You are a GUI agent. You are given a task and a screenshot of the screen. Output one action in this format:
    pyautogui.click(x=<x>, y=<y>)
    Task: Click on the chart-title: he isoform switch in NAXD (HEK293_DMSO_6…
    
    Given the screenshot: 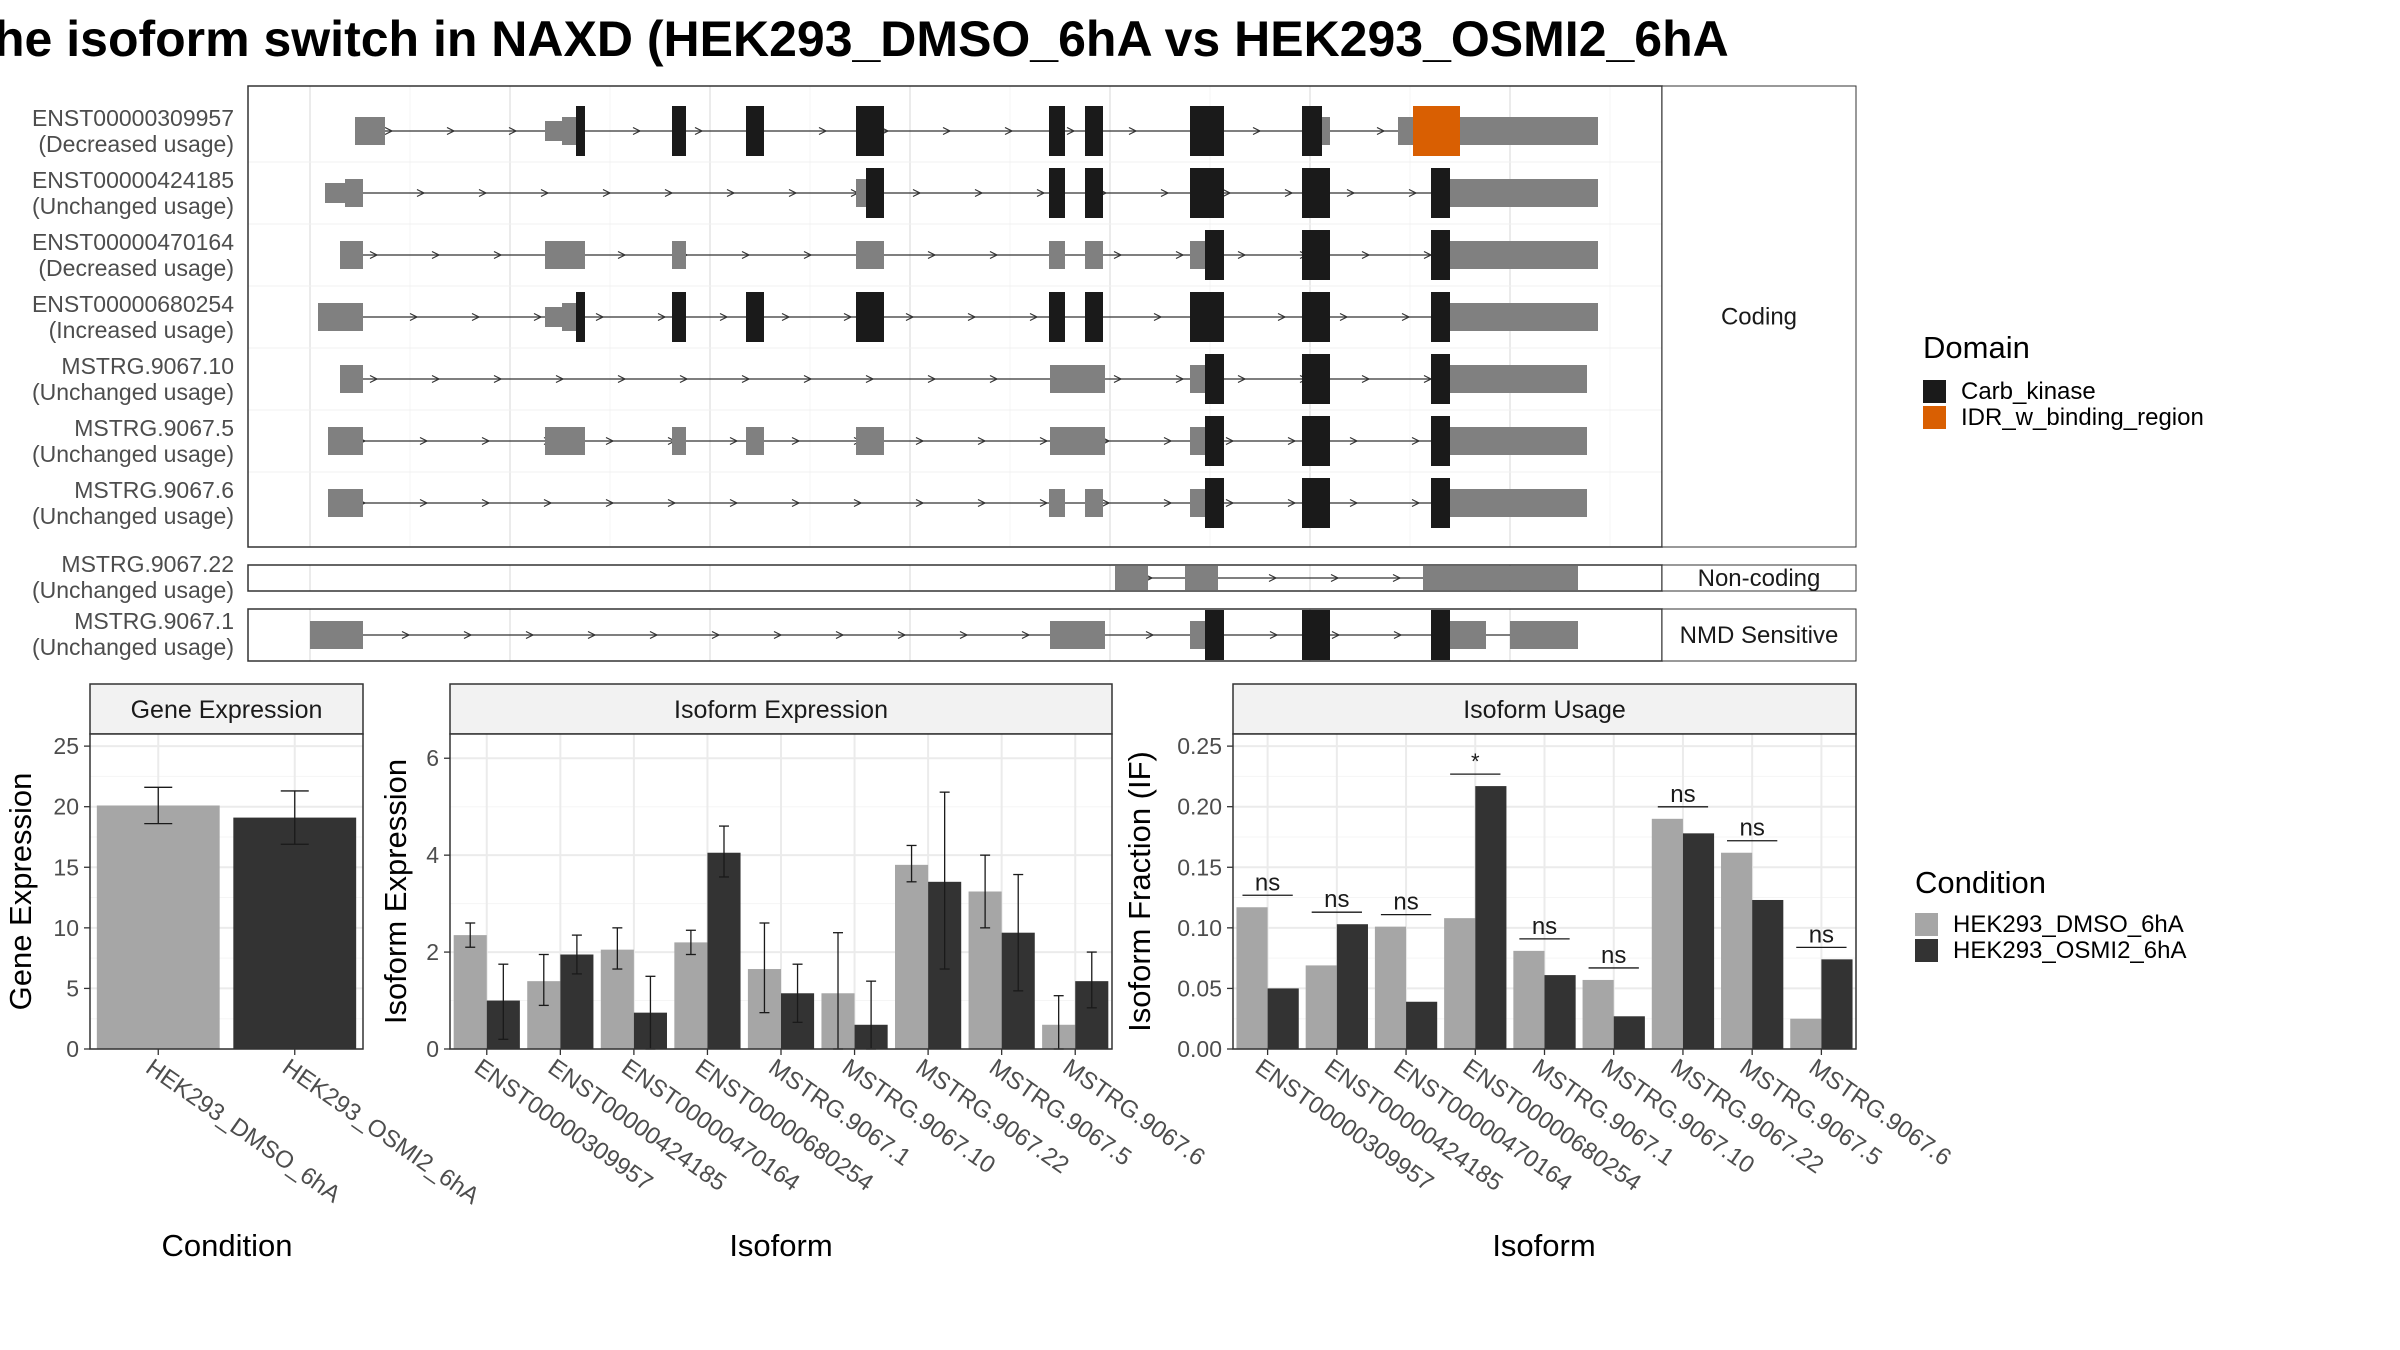 What is the action you would take?
    pyautogui.click(x=864, y=39)
    